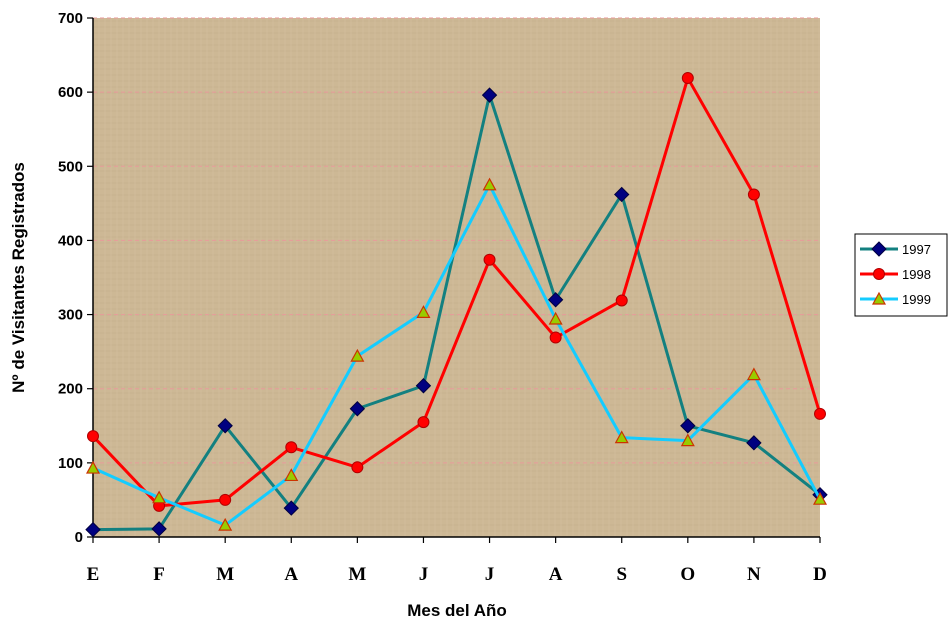 Image resolution: width=950 pixels, height=627 pixels. I want to click on legend: 1997 1998 1999, so click(901, 275).